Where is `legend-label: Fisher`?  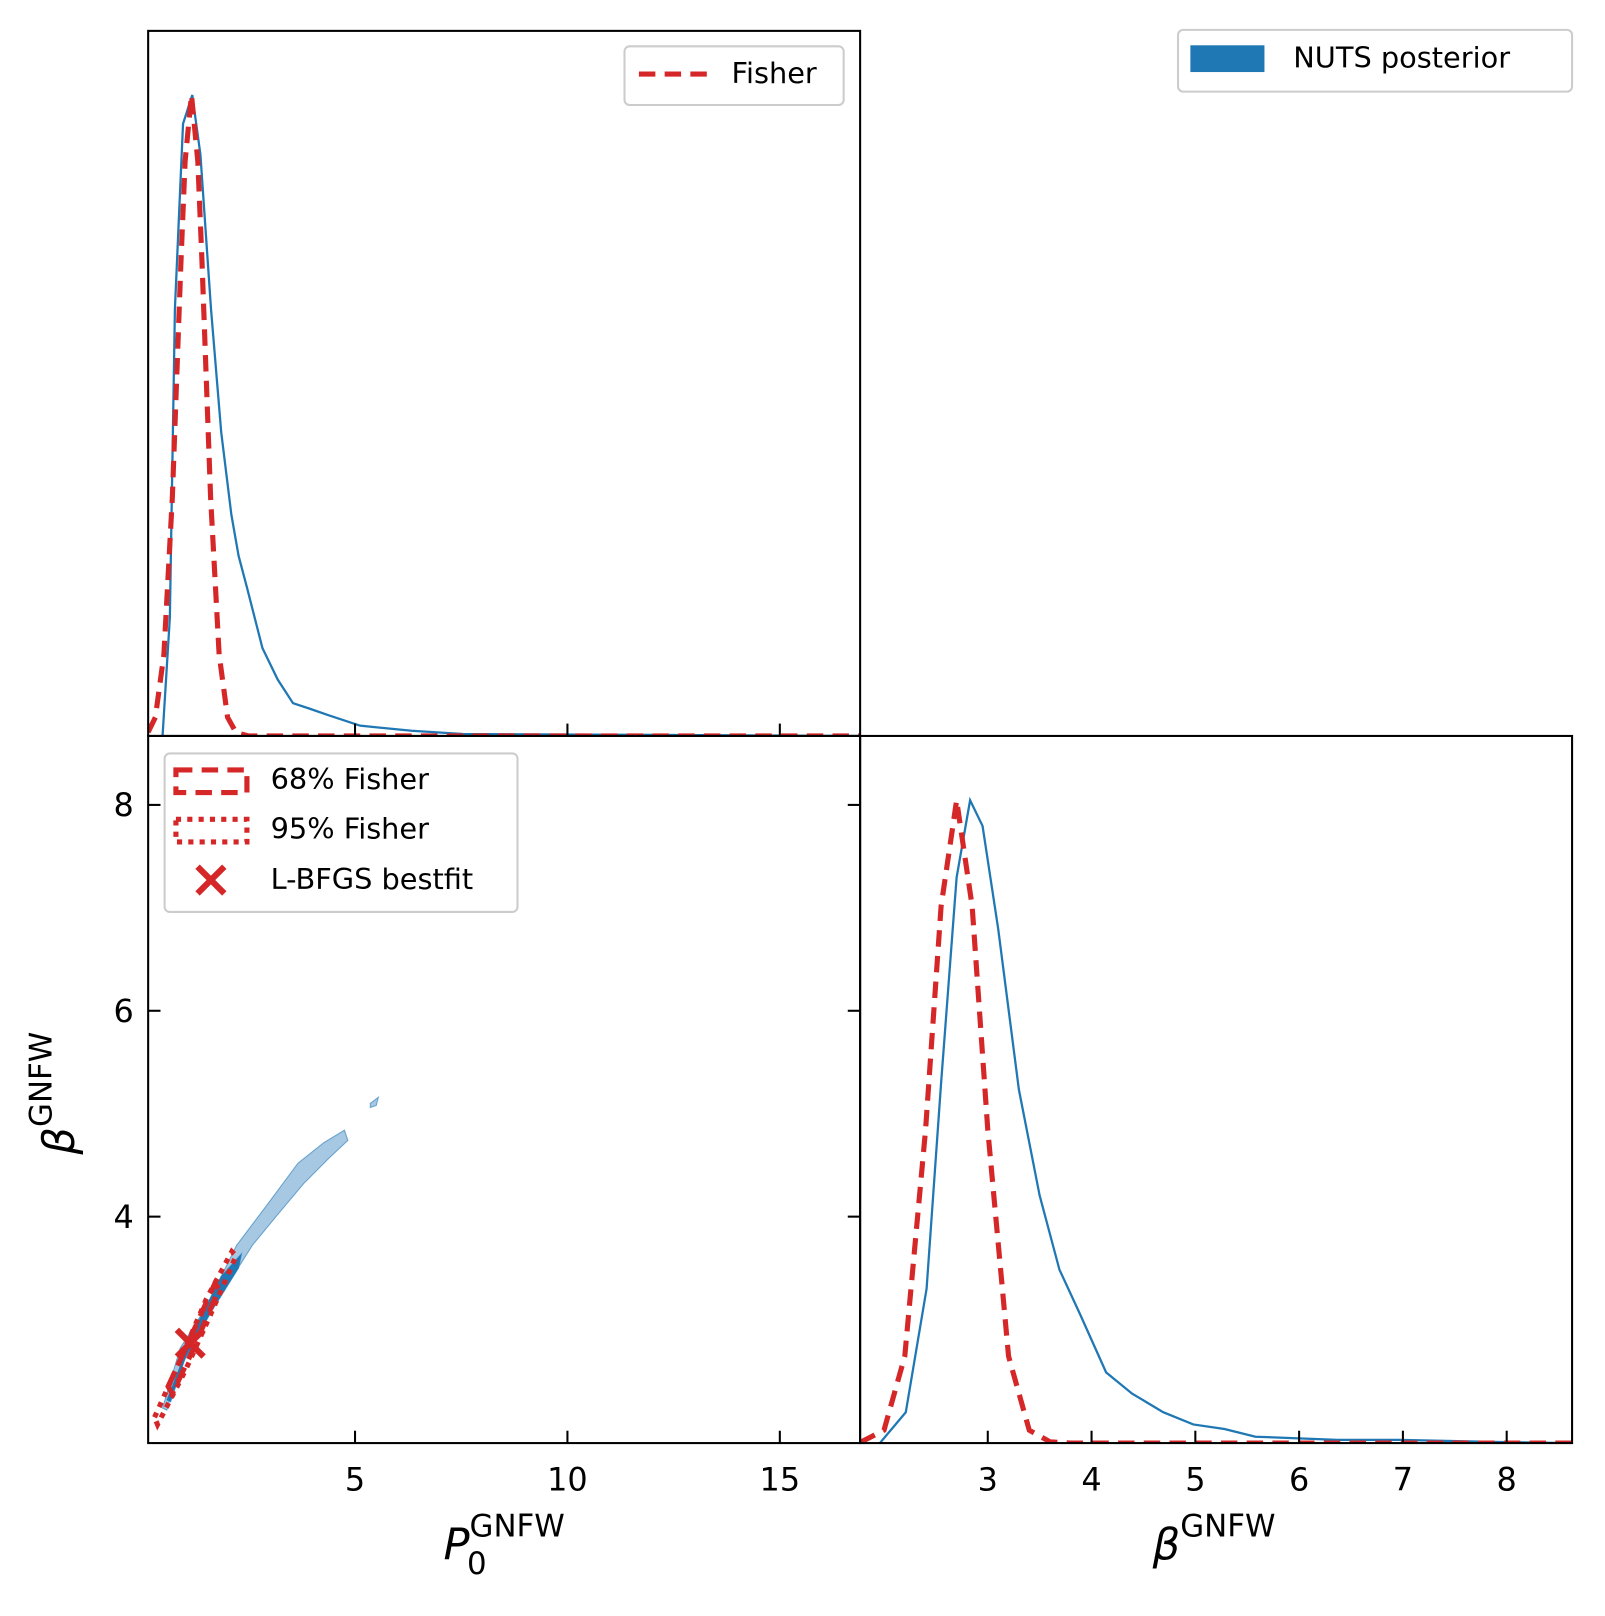 legend-label: Fisher is located at coordinates (774, 73).